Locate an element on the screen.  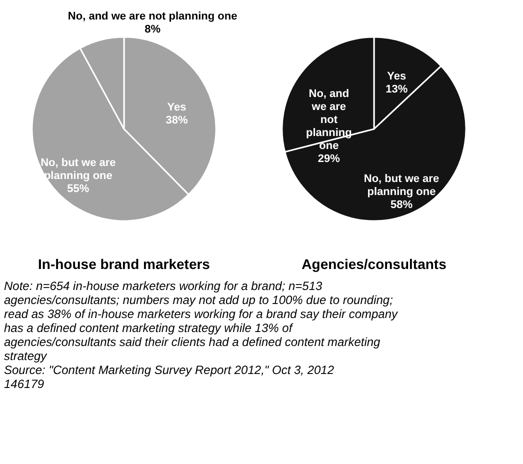
data-label: 8% is located at coordinates (152, 30).